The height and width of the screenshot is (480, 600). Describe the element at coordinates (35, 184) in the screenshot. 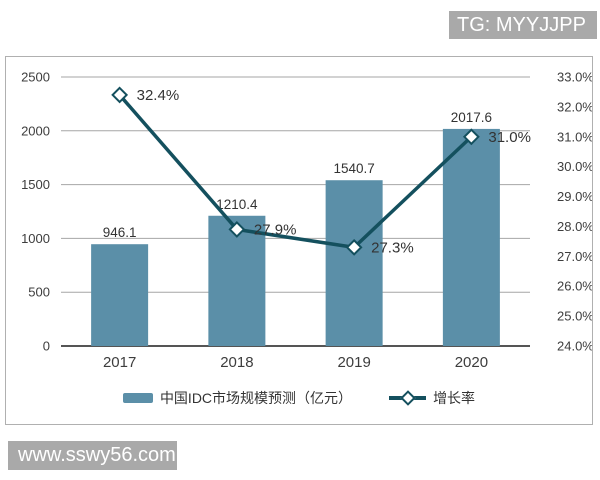

I see `left-axis-tick-label: 1500` at that location.